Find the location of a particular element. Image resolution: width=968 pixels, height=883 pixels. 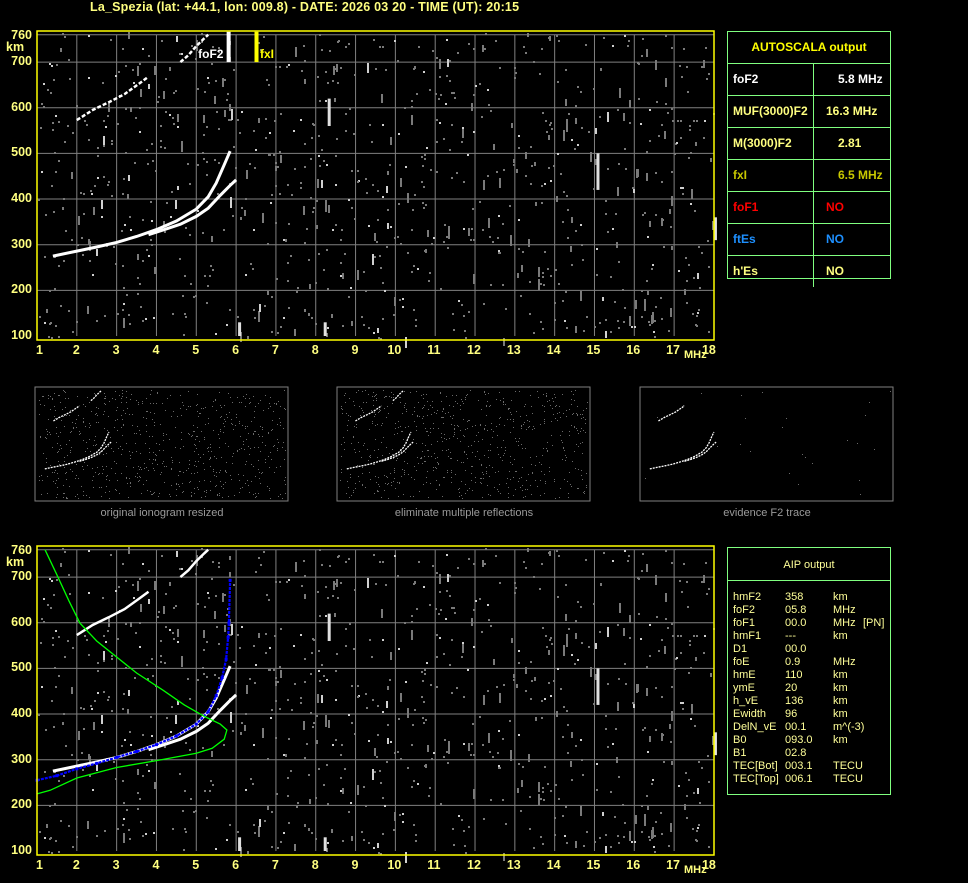

thumbnail-border is located at coordinates (766, 444).